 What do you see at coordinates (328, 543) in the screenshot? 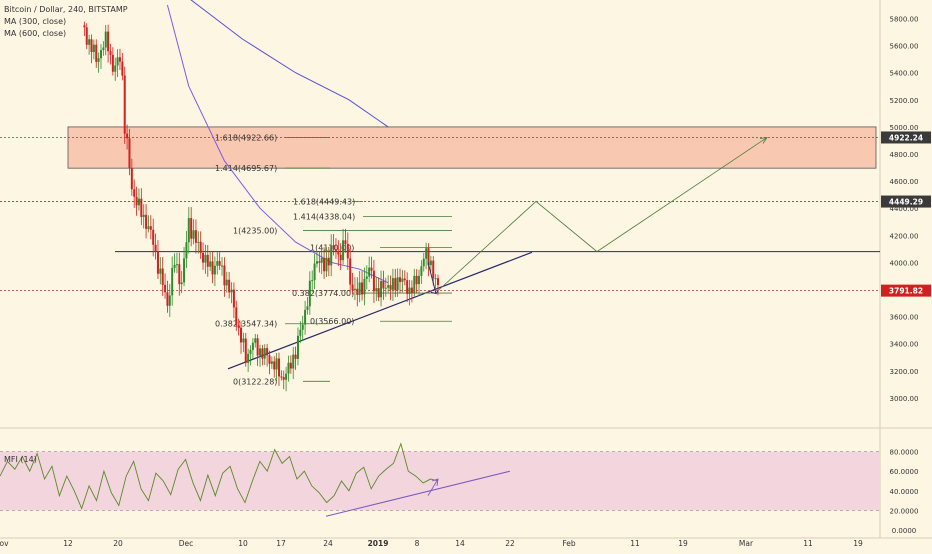
I see `time-tick-label: 24` at bounding box center [328, 543].